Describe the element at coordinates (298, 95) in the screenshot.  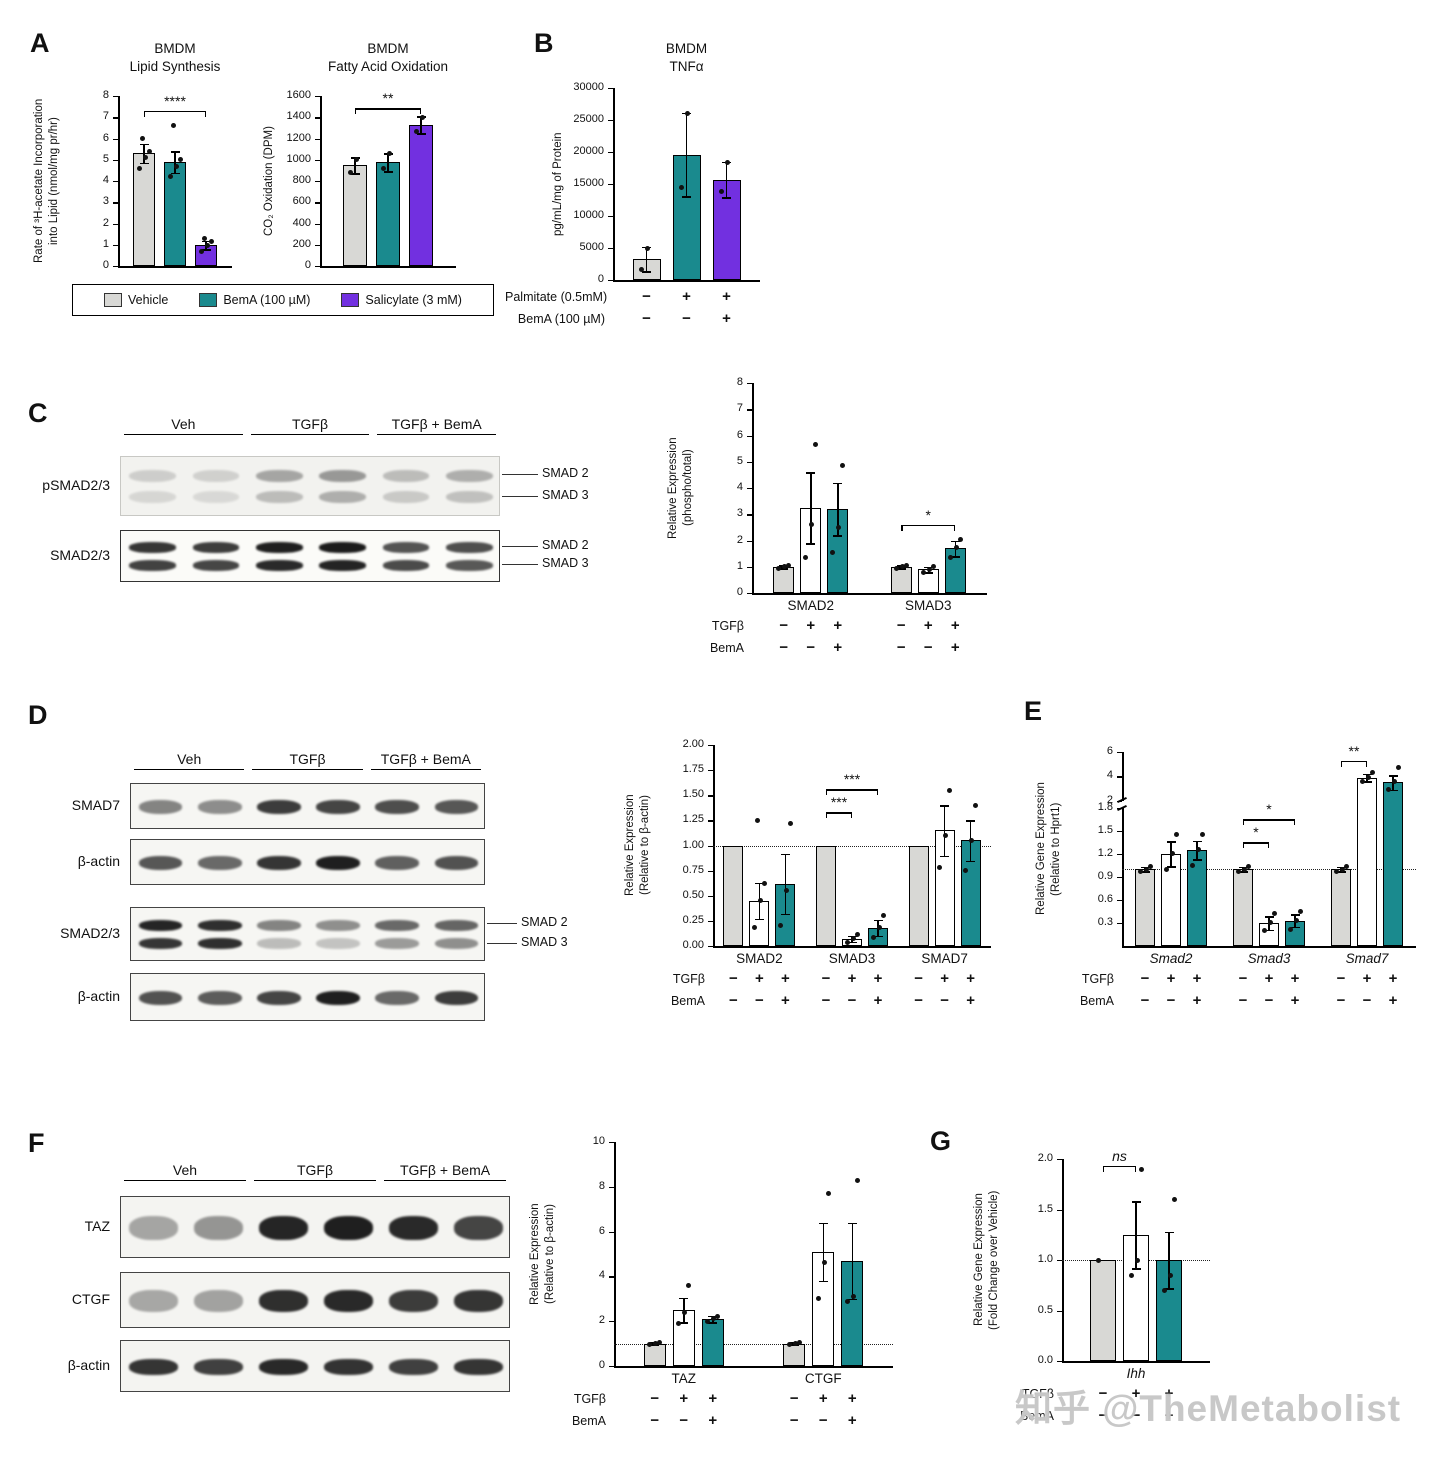
I see `y-tick-label: 1600` at that location.